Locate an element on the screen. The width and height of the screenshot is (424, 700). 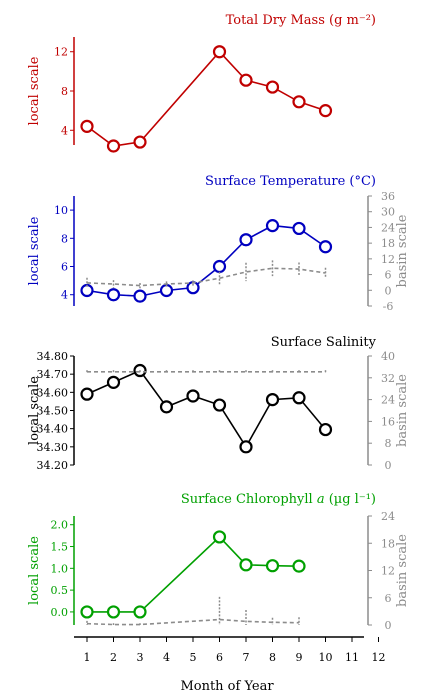
left-tick-label: 0.5 is located at coordinates (60, 590).